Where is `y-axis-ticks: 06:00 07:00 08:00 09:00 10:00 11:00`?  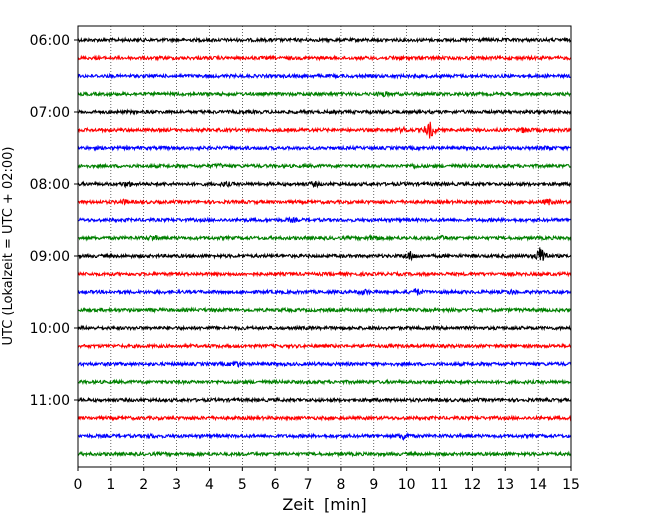 y-axis-ticks: 06:00 07:00 08:00 09:00 10:00 11:00 is located at coordinates (54, 221).